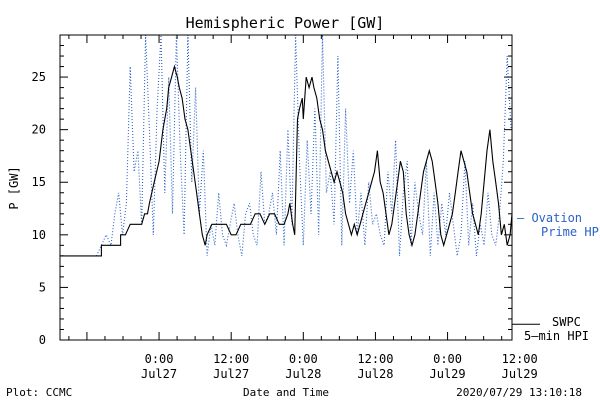 The height and width of the screenshot is (400, 600). Describe the element at coordinates (39, 392) in the screenshot. I see `footer-plot-credit: Plot: CCMC` at that location.